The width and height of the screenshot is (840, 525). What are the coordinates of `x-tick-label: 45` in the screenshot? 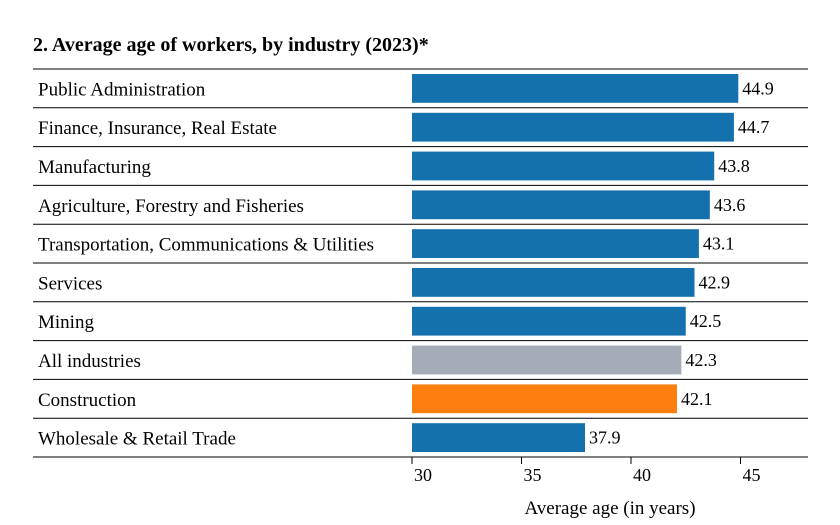 It's located at (752, 475).